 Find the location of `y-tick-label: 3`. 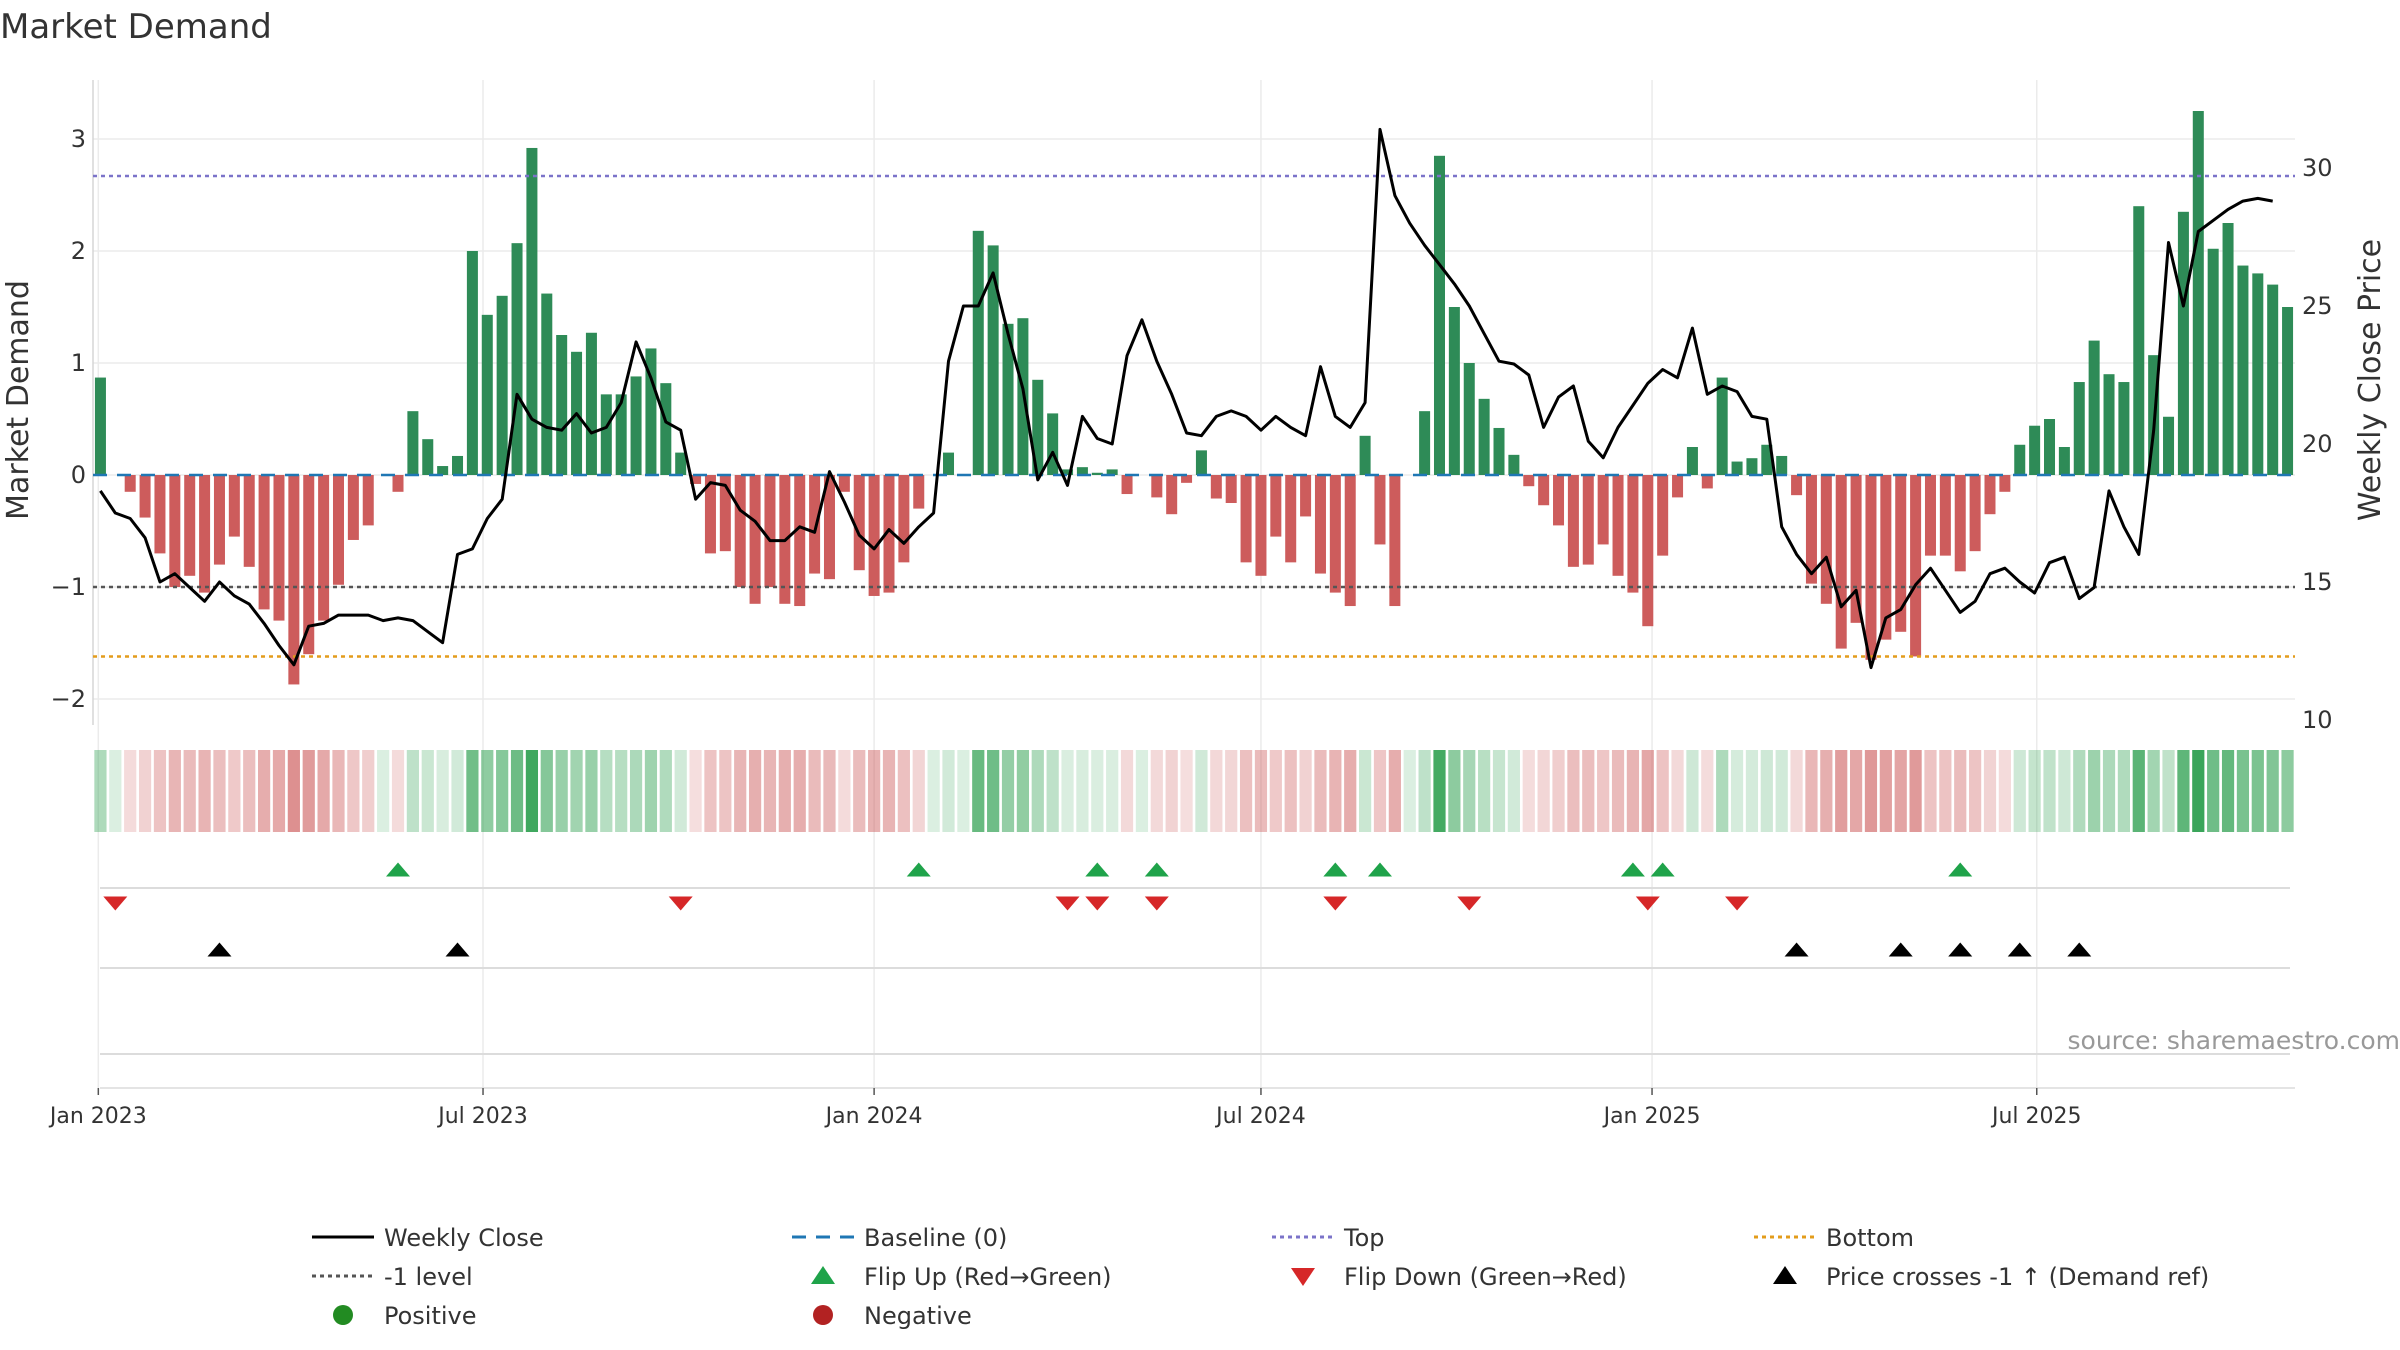

y-tick-label: 3 is located at coordinates (78, 139).